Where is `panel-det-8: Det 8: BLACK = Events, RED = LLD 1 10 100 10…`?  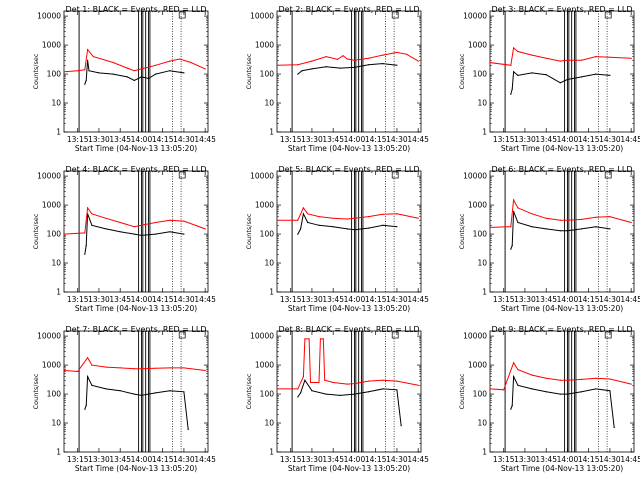
panel-det-8: Det 8: BLACK = Events, RED = LLD 1 10 100 10… is located at coordinates (337, 399).